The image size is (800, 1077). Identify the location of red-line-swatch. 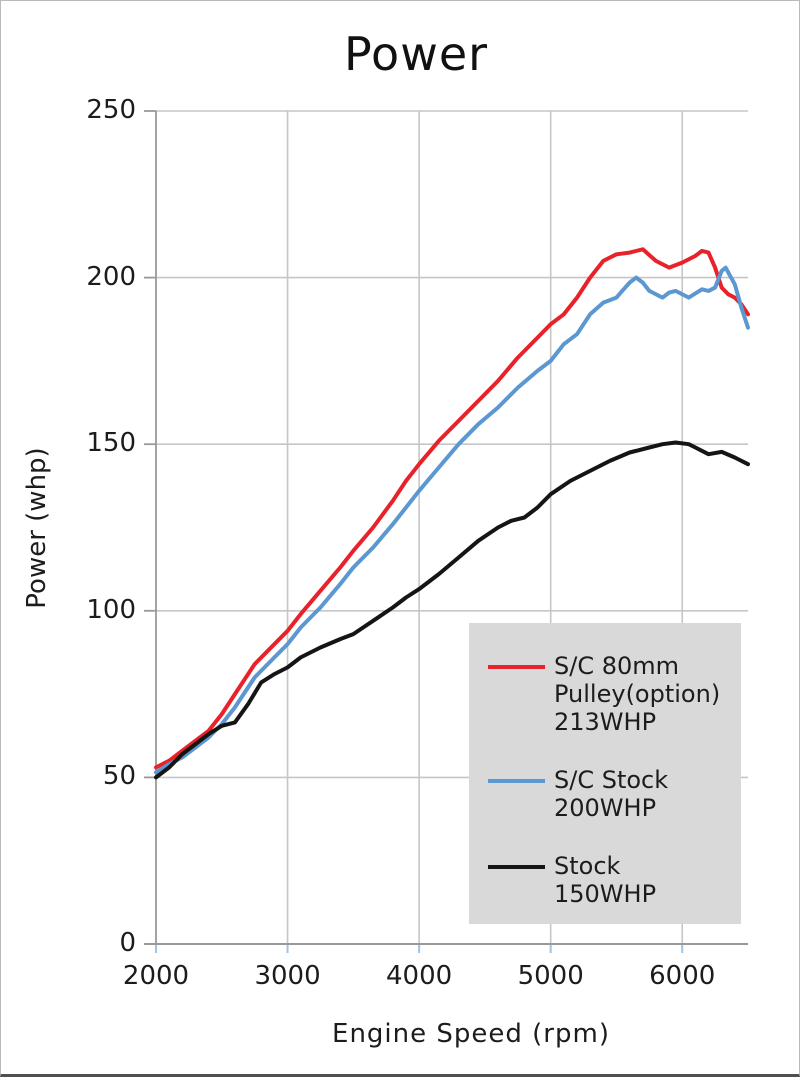
(516, 667).